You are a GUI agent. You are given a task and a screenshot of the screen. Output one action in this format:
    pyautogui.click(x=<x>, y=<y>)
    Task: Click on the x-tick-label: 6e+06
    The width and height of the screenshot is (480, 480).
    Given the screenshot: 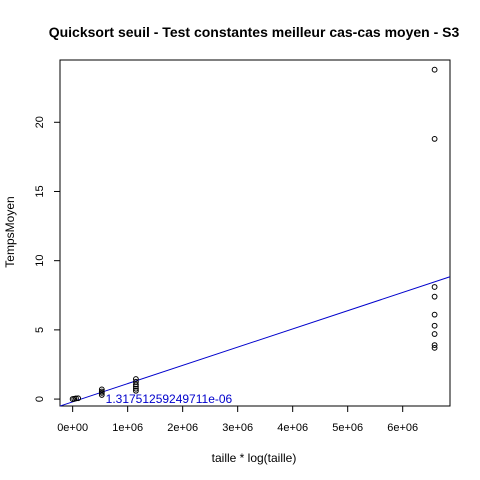 What is the action you would take?
    pyautogui.click(x=402, y=428)
    